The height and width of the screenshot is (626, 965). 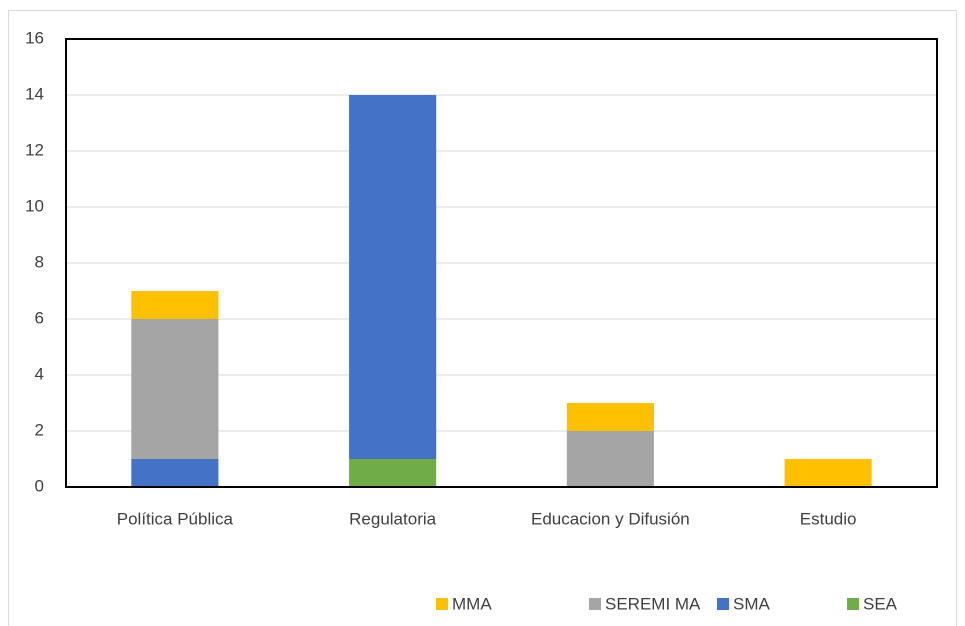 I want to click on x-tick-label: Política Pública, so click(x=175, y=518).